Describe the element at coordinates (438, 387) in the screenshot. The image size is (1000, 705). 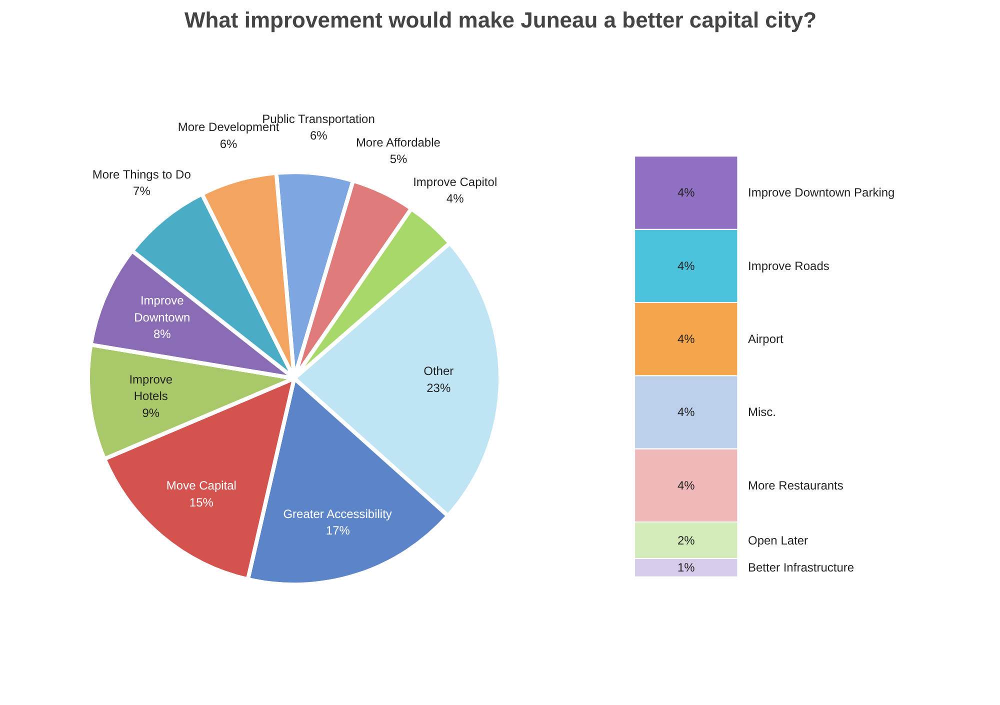
I see `data-label: 23%` at that location.